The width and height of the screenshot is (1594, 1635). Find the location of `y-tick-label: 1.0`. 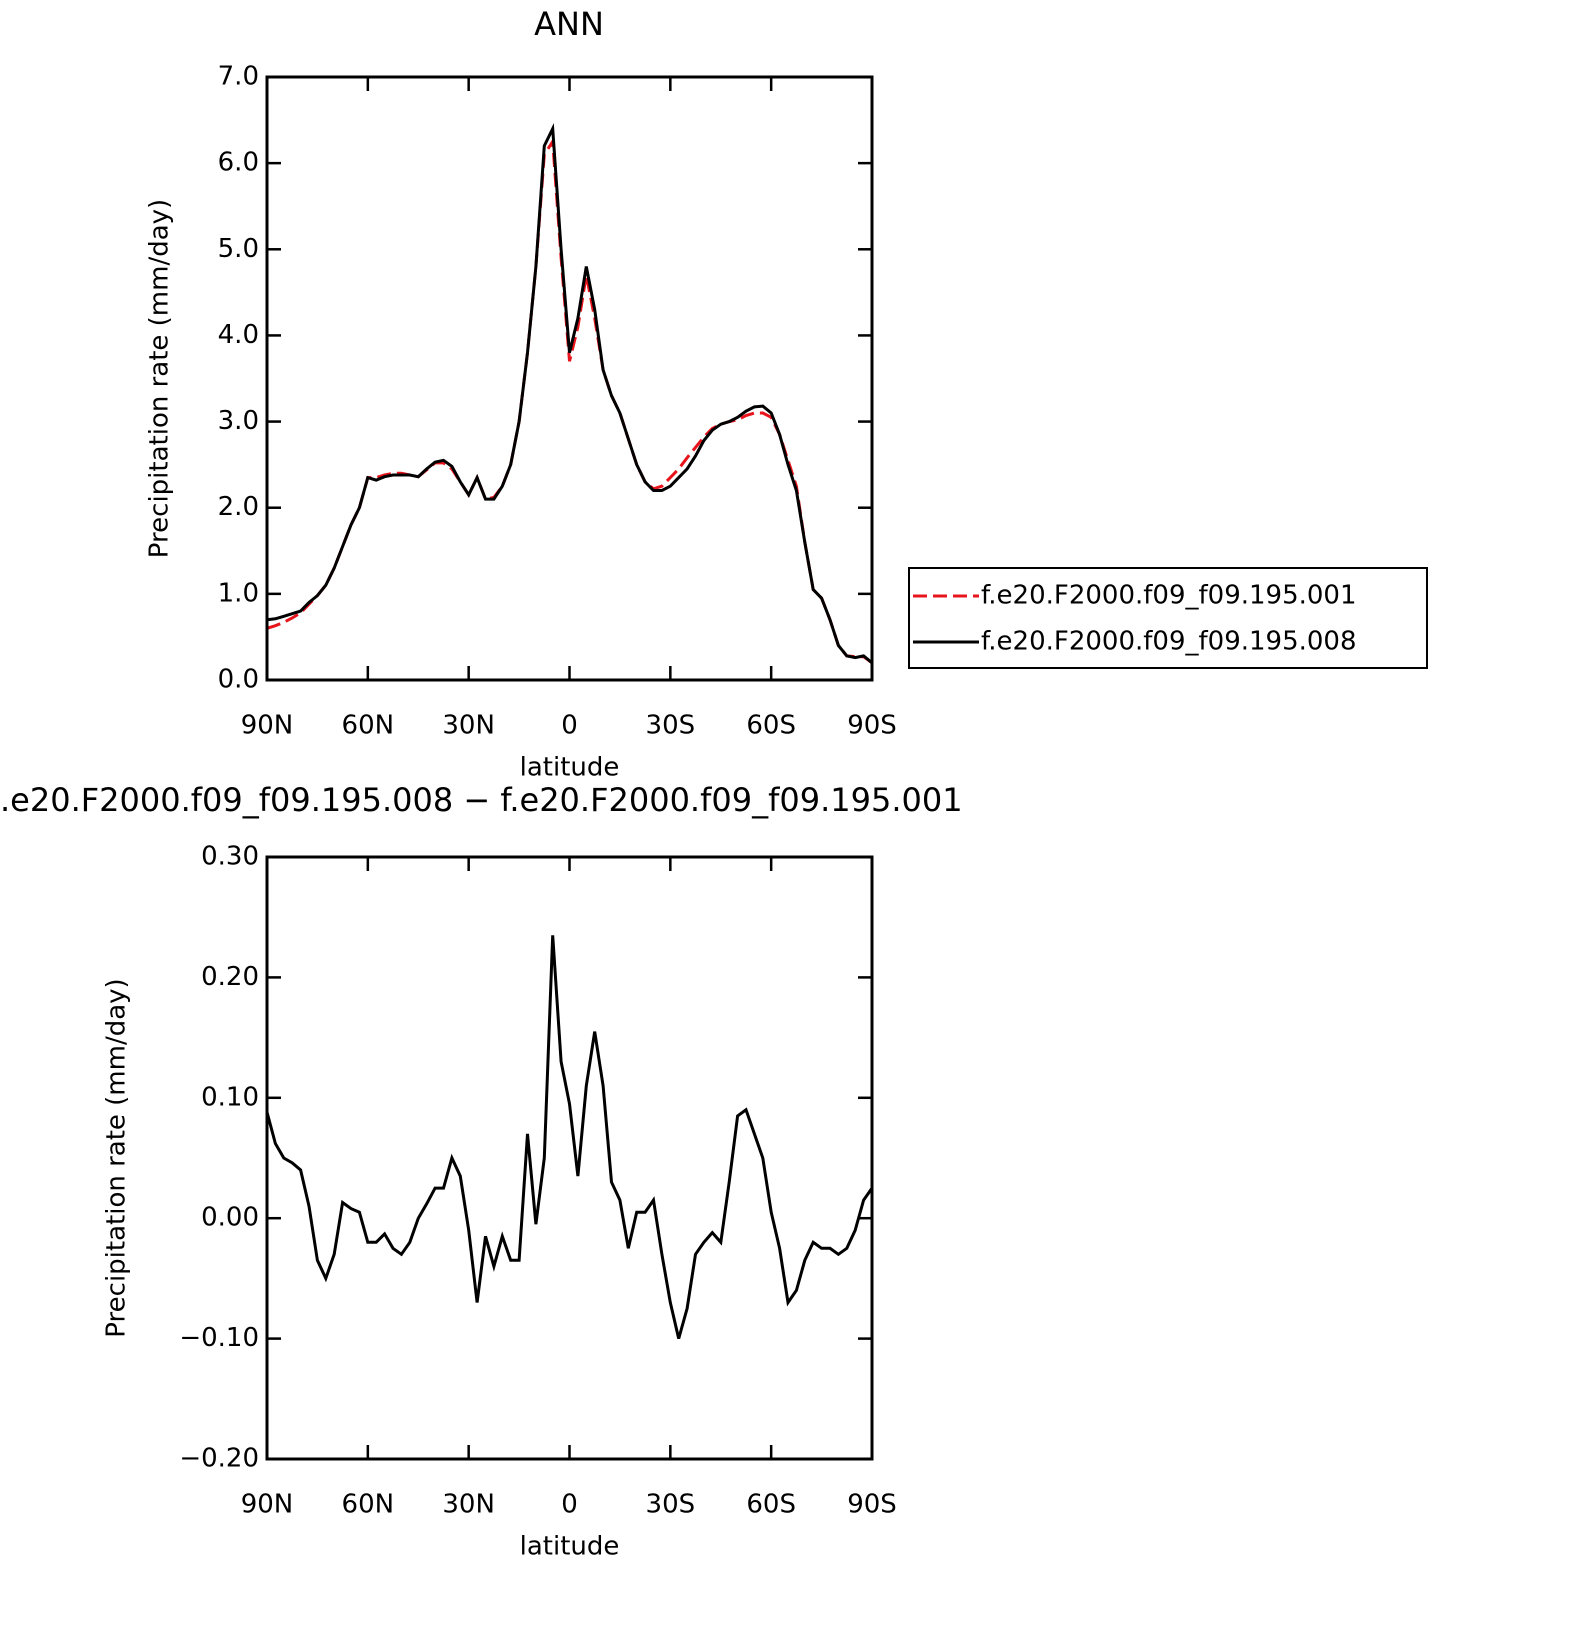

y-tick-label: 1.0 is located at coordinates (238, 593).